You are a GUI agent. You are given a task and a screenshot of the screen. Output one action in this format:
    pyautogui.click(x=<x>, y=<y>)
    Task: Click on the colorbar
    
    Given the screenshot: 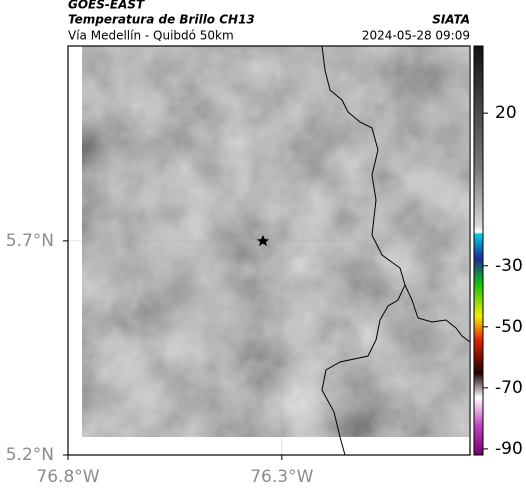 What is the action you would take?
    pyautogui.click(x=478, y=250)
    